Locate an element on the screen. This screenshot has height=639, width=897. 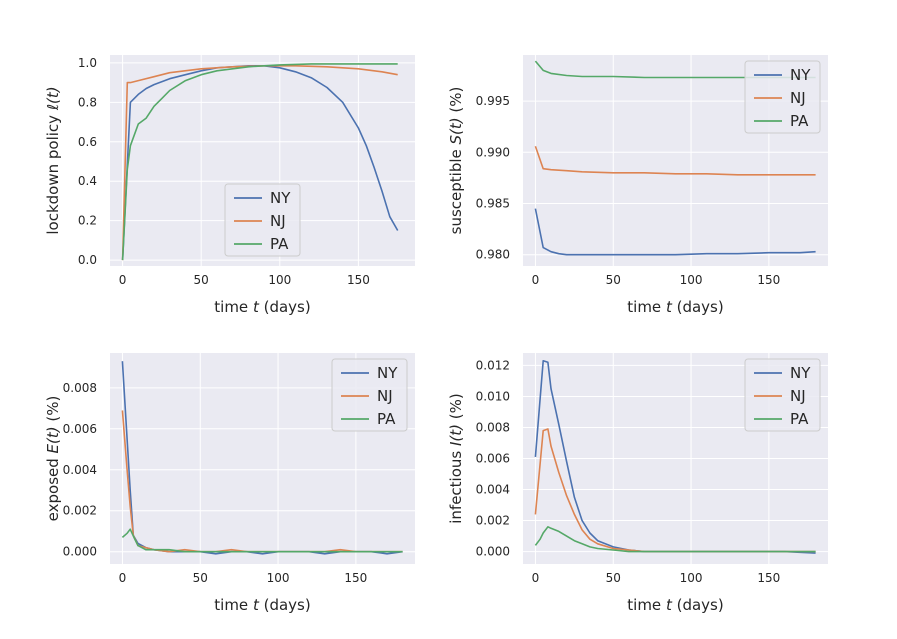
y-axis-label: susceptible S(t) (%) is located at coordinates (456, 161).